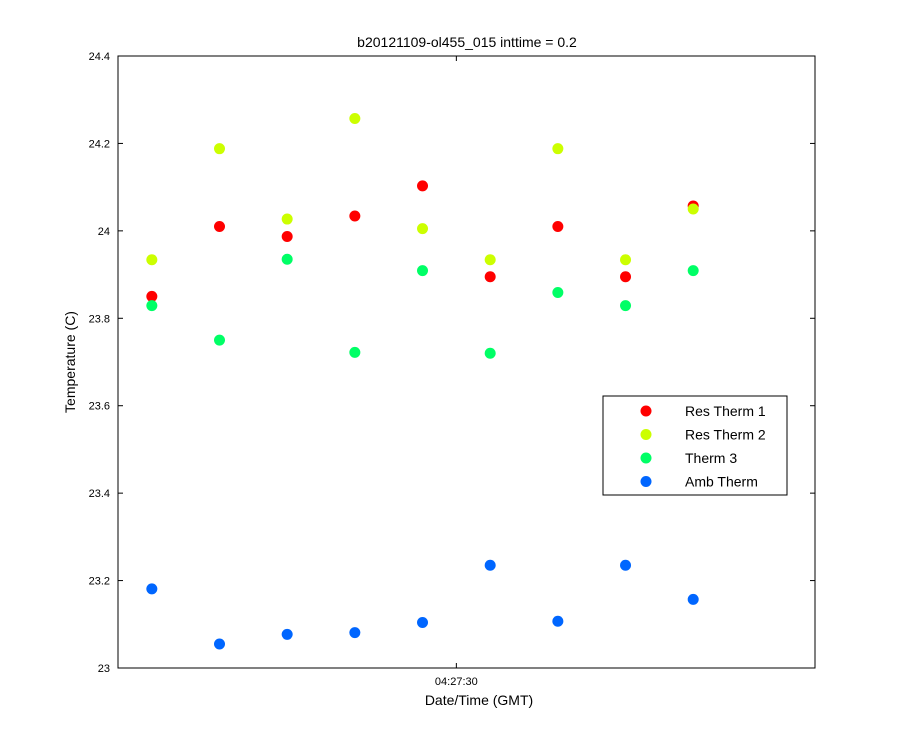  I want to click on legend-box, so click(695, 445).